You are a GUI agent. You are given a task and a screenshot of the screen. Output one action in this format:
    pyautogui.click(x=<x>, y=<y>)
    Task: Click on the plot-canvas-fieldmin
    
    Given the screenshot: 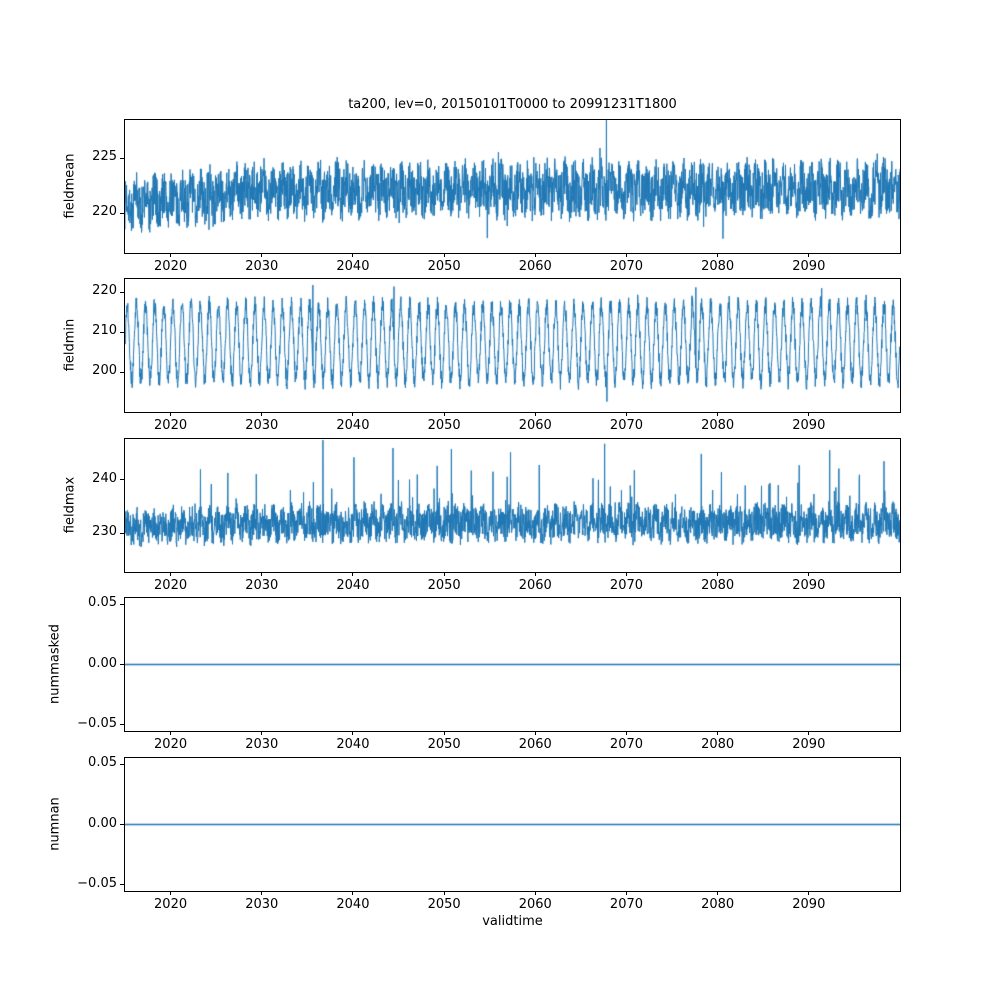 What is the action you would take?
    pyautogui.click(x=512, y=345)
    